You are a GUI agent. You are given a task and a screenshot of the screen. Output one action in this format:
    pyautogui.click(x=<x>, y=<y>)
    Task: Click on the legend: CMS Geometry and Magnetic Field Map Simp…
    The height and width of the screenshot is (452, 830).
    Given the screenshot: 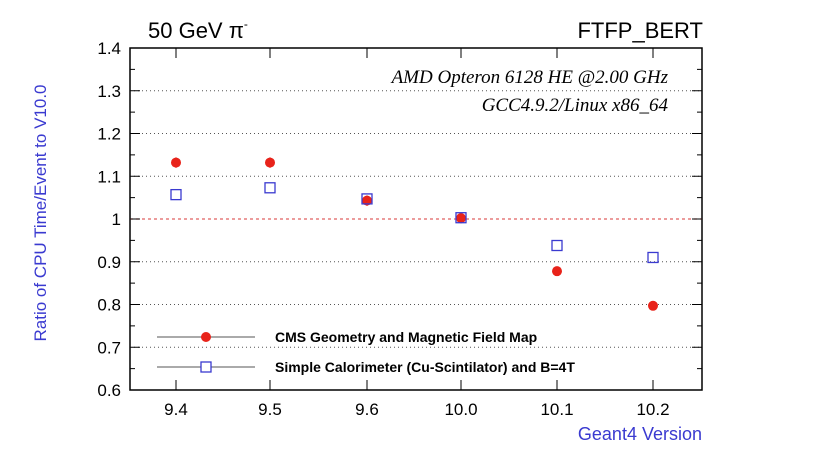 What is the action you would take?
    pyautogui.click(x=366, y=352)
    